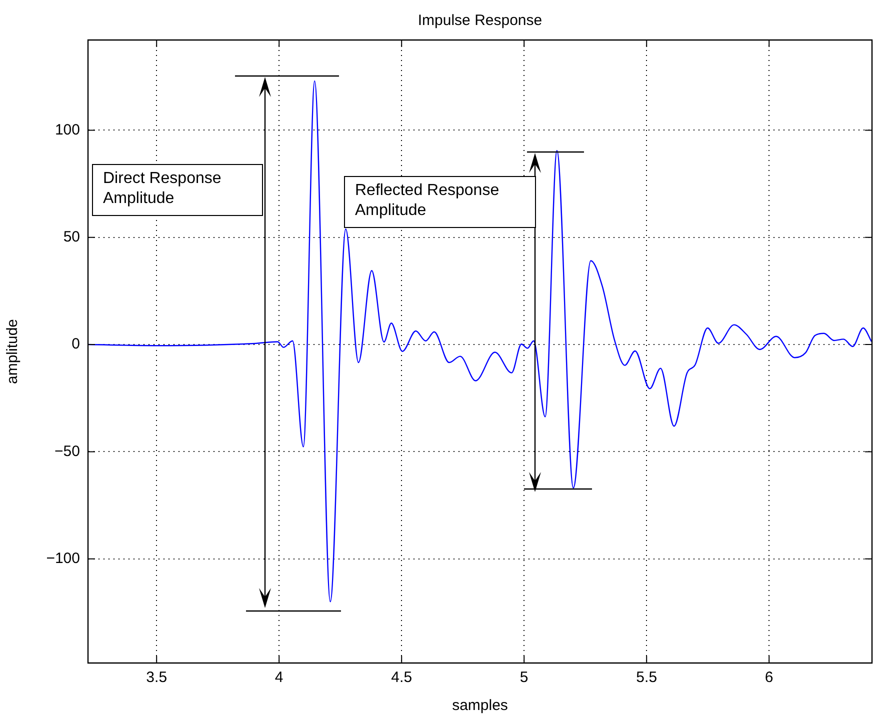  What do you see at coordinates (67, 451) in the screenshot?
I see `y-tick-label: −50` at bounding box center [67, 451].